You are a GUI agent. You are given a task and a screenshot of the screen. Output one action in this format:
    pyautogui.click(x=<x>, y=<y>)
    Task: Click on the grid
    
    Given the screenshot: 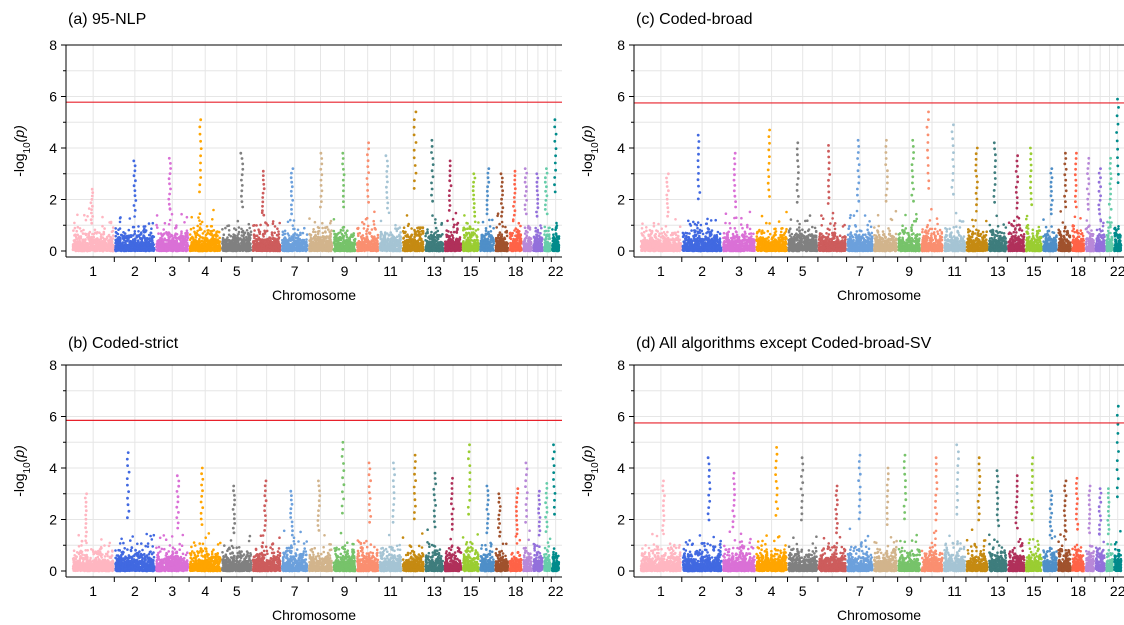 What is the action you would take?
    pyautogui.click(x=314, y=151)
    